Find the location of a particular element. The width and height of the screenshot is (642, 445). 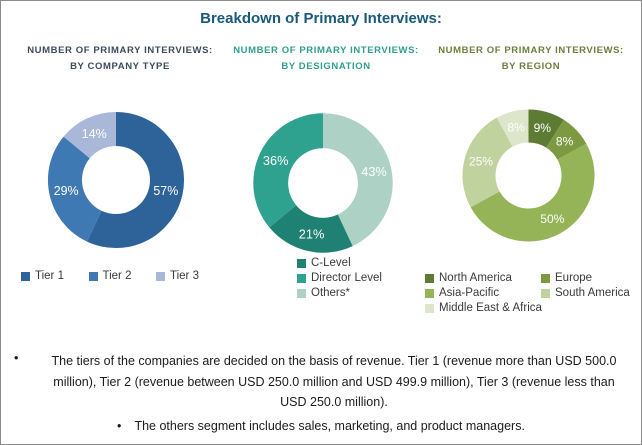

south-america-swatch-icon is located at coordinates (545, 293).